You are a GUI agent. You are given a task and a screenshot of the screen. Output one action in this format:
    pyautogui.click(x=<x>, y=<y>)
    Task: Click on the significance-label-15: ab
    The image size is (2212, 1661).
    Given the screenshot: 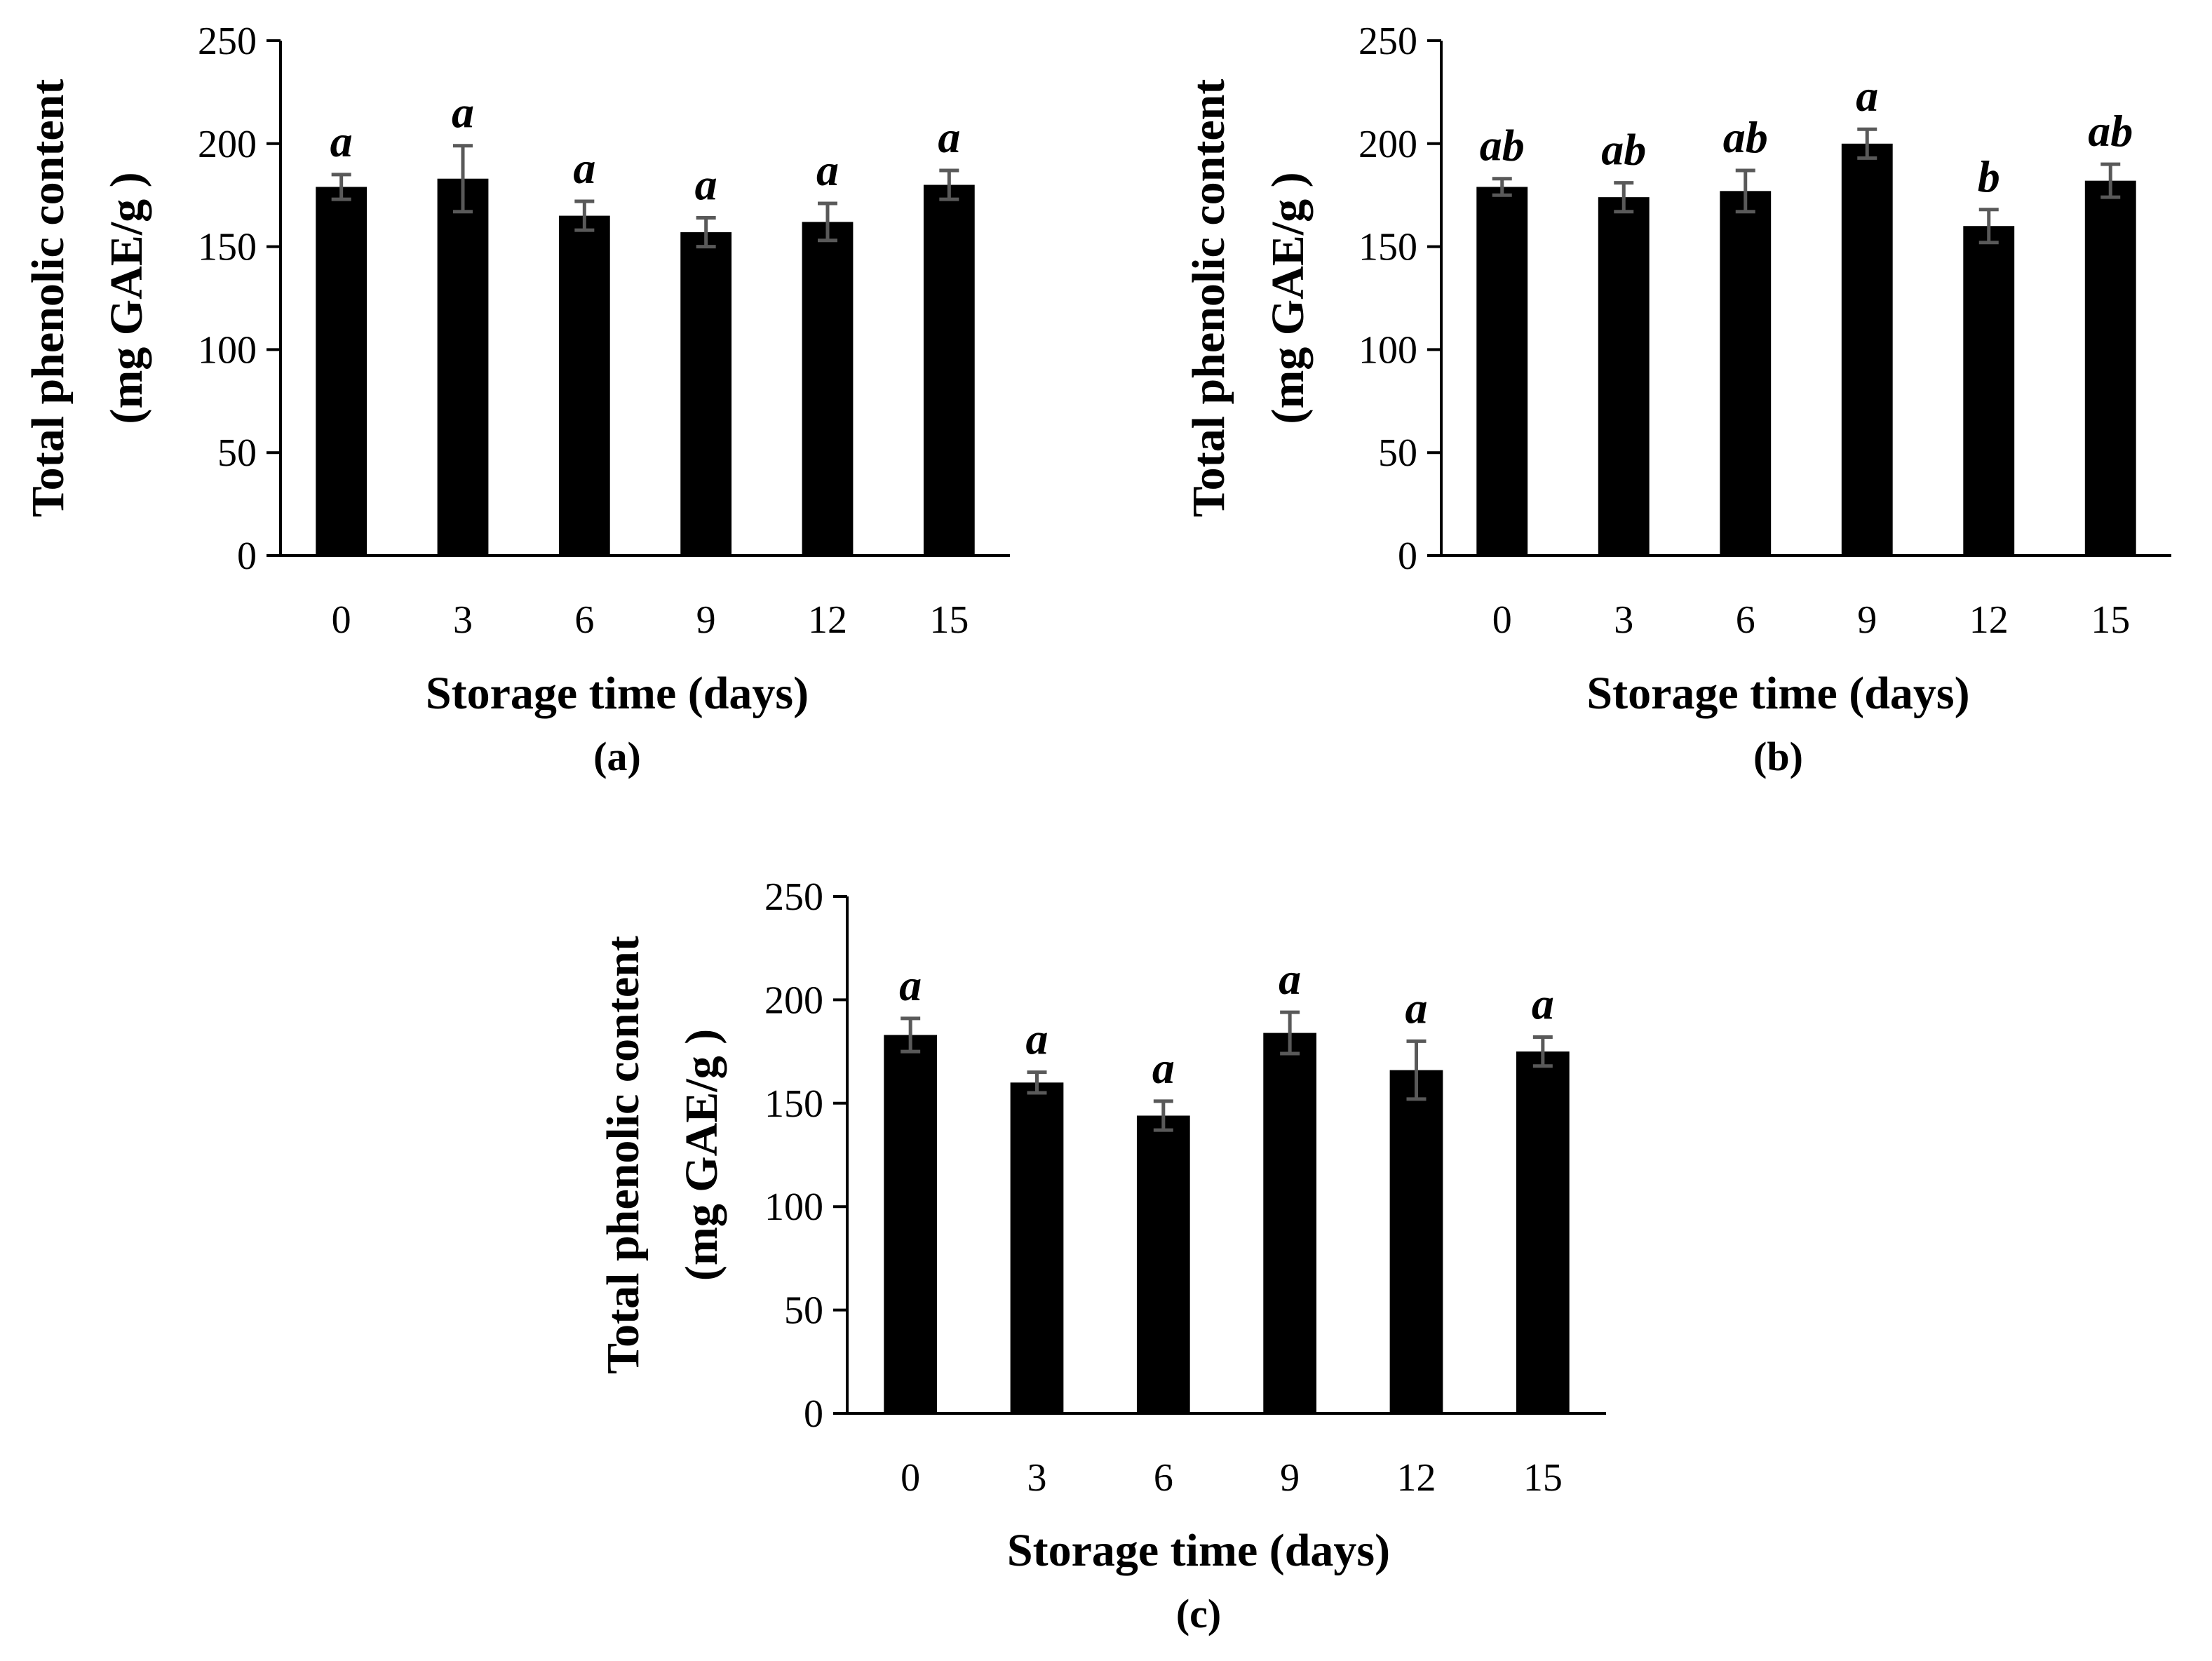 What is the action you would take?
    pyautogui.click(x=2110, y=131)
    